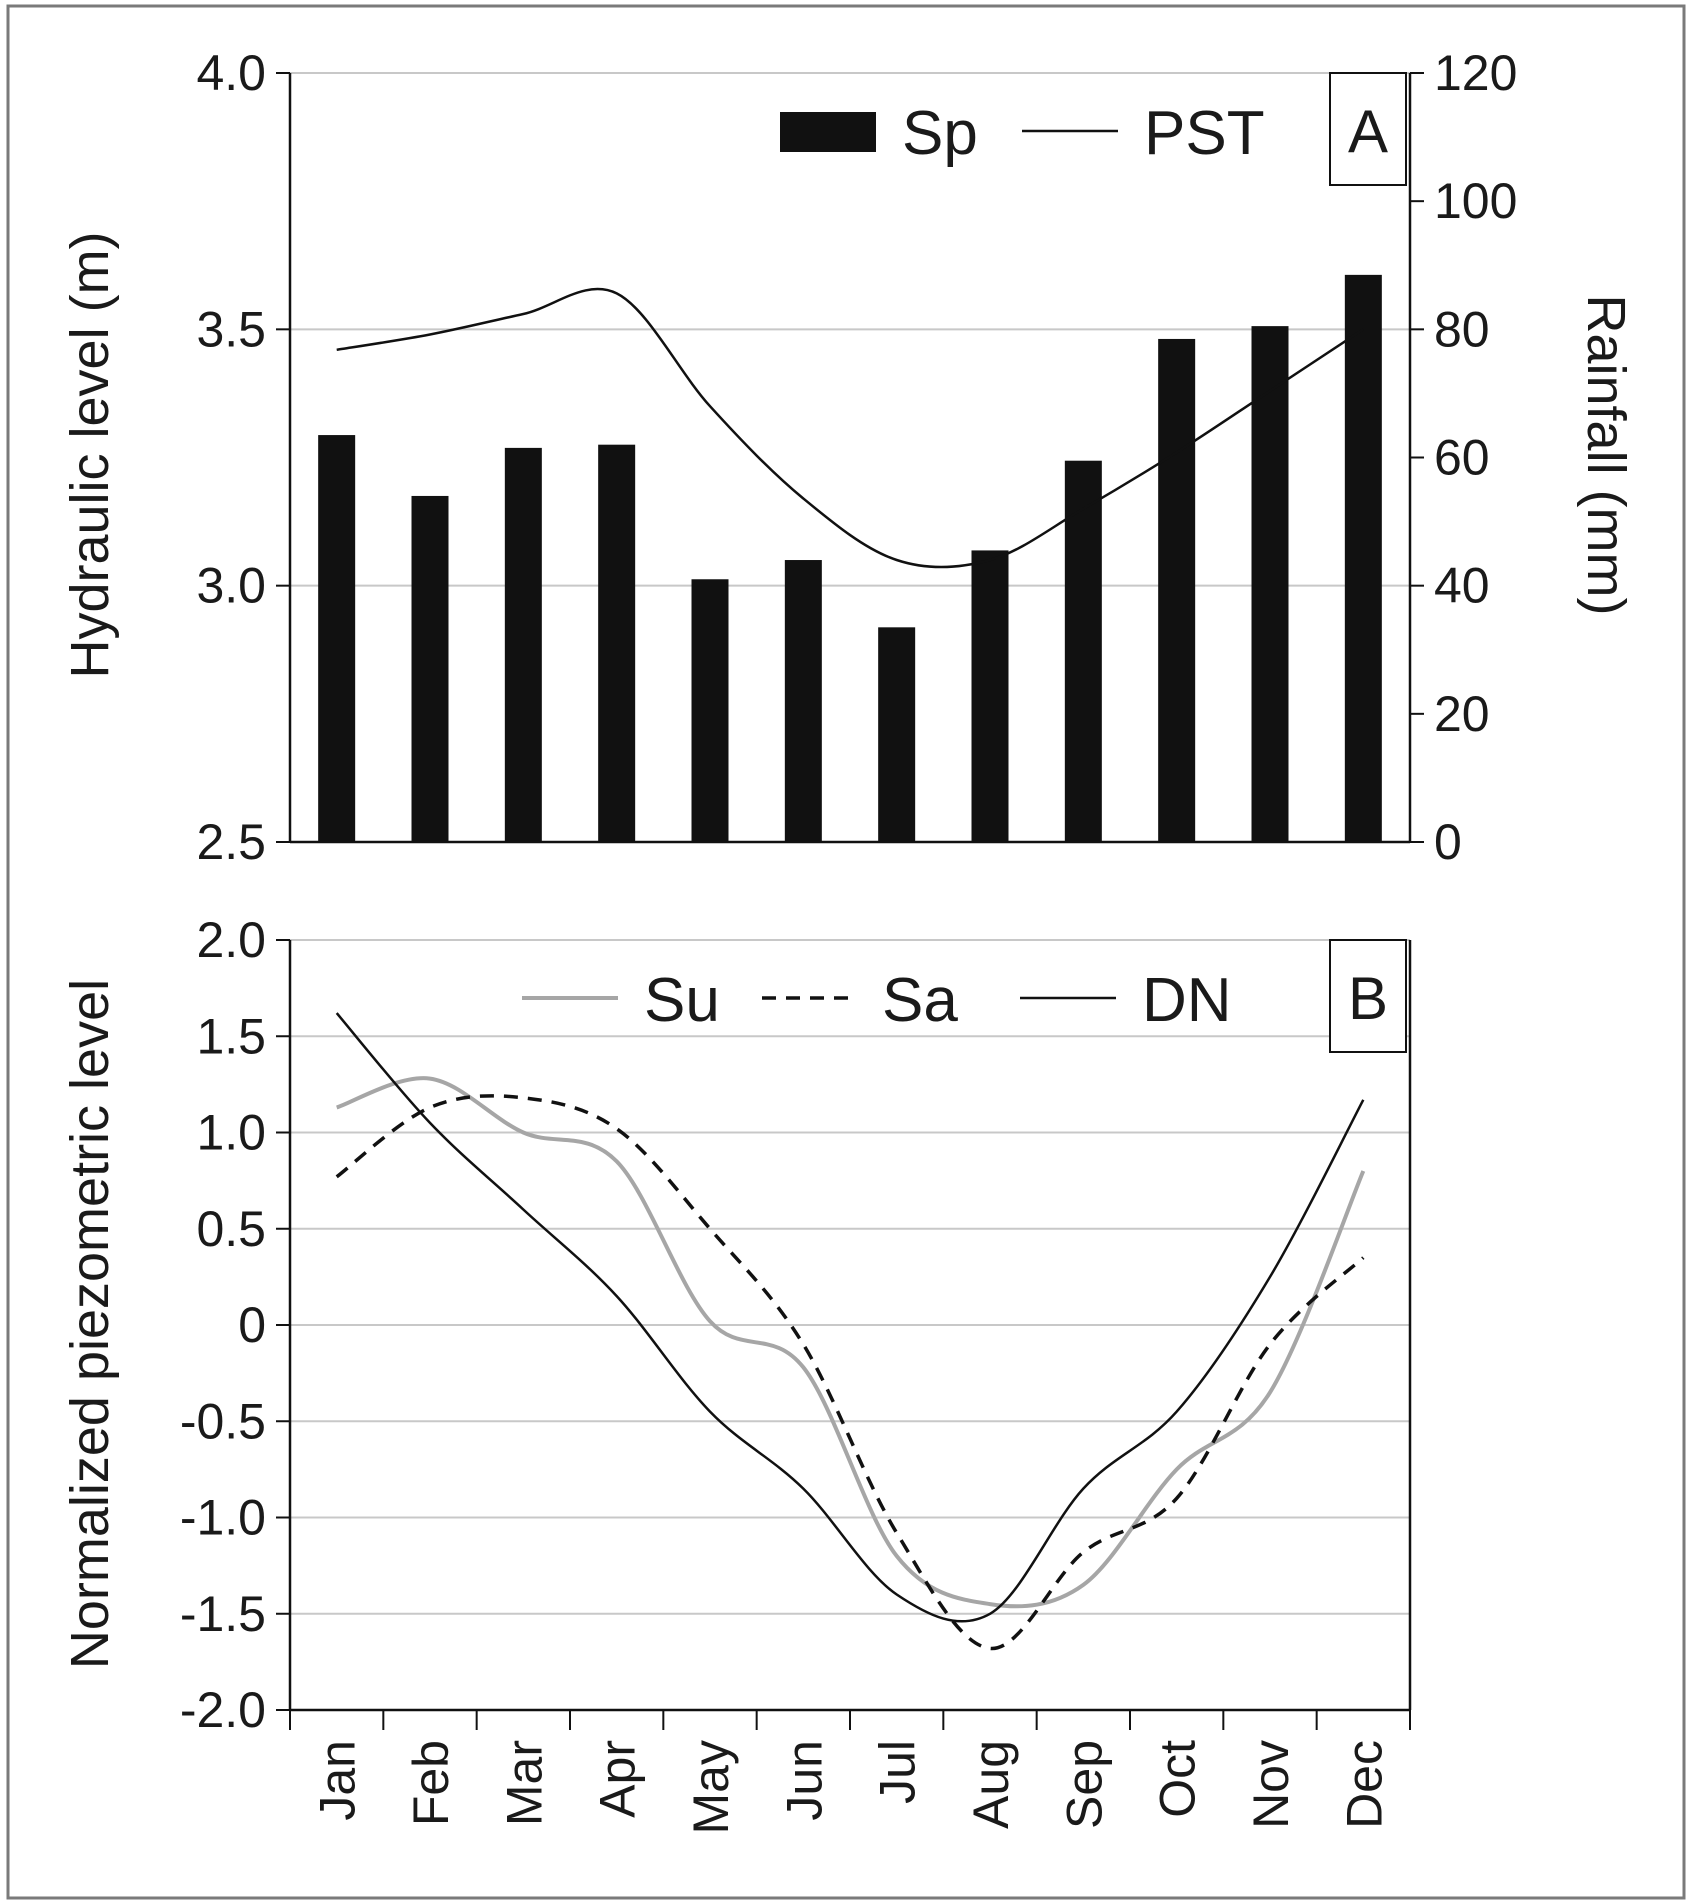 The image size is (1692, 1904). I want to click on month-label-oct: Oct, so click(1178, 1779).